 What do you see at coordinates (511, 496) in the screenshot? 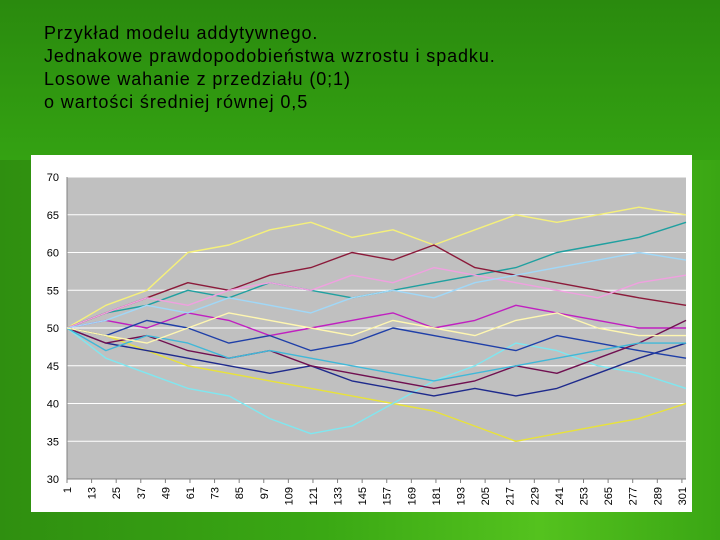
I see `x-tick-label: 217` at bounding box center [511, 496].